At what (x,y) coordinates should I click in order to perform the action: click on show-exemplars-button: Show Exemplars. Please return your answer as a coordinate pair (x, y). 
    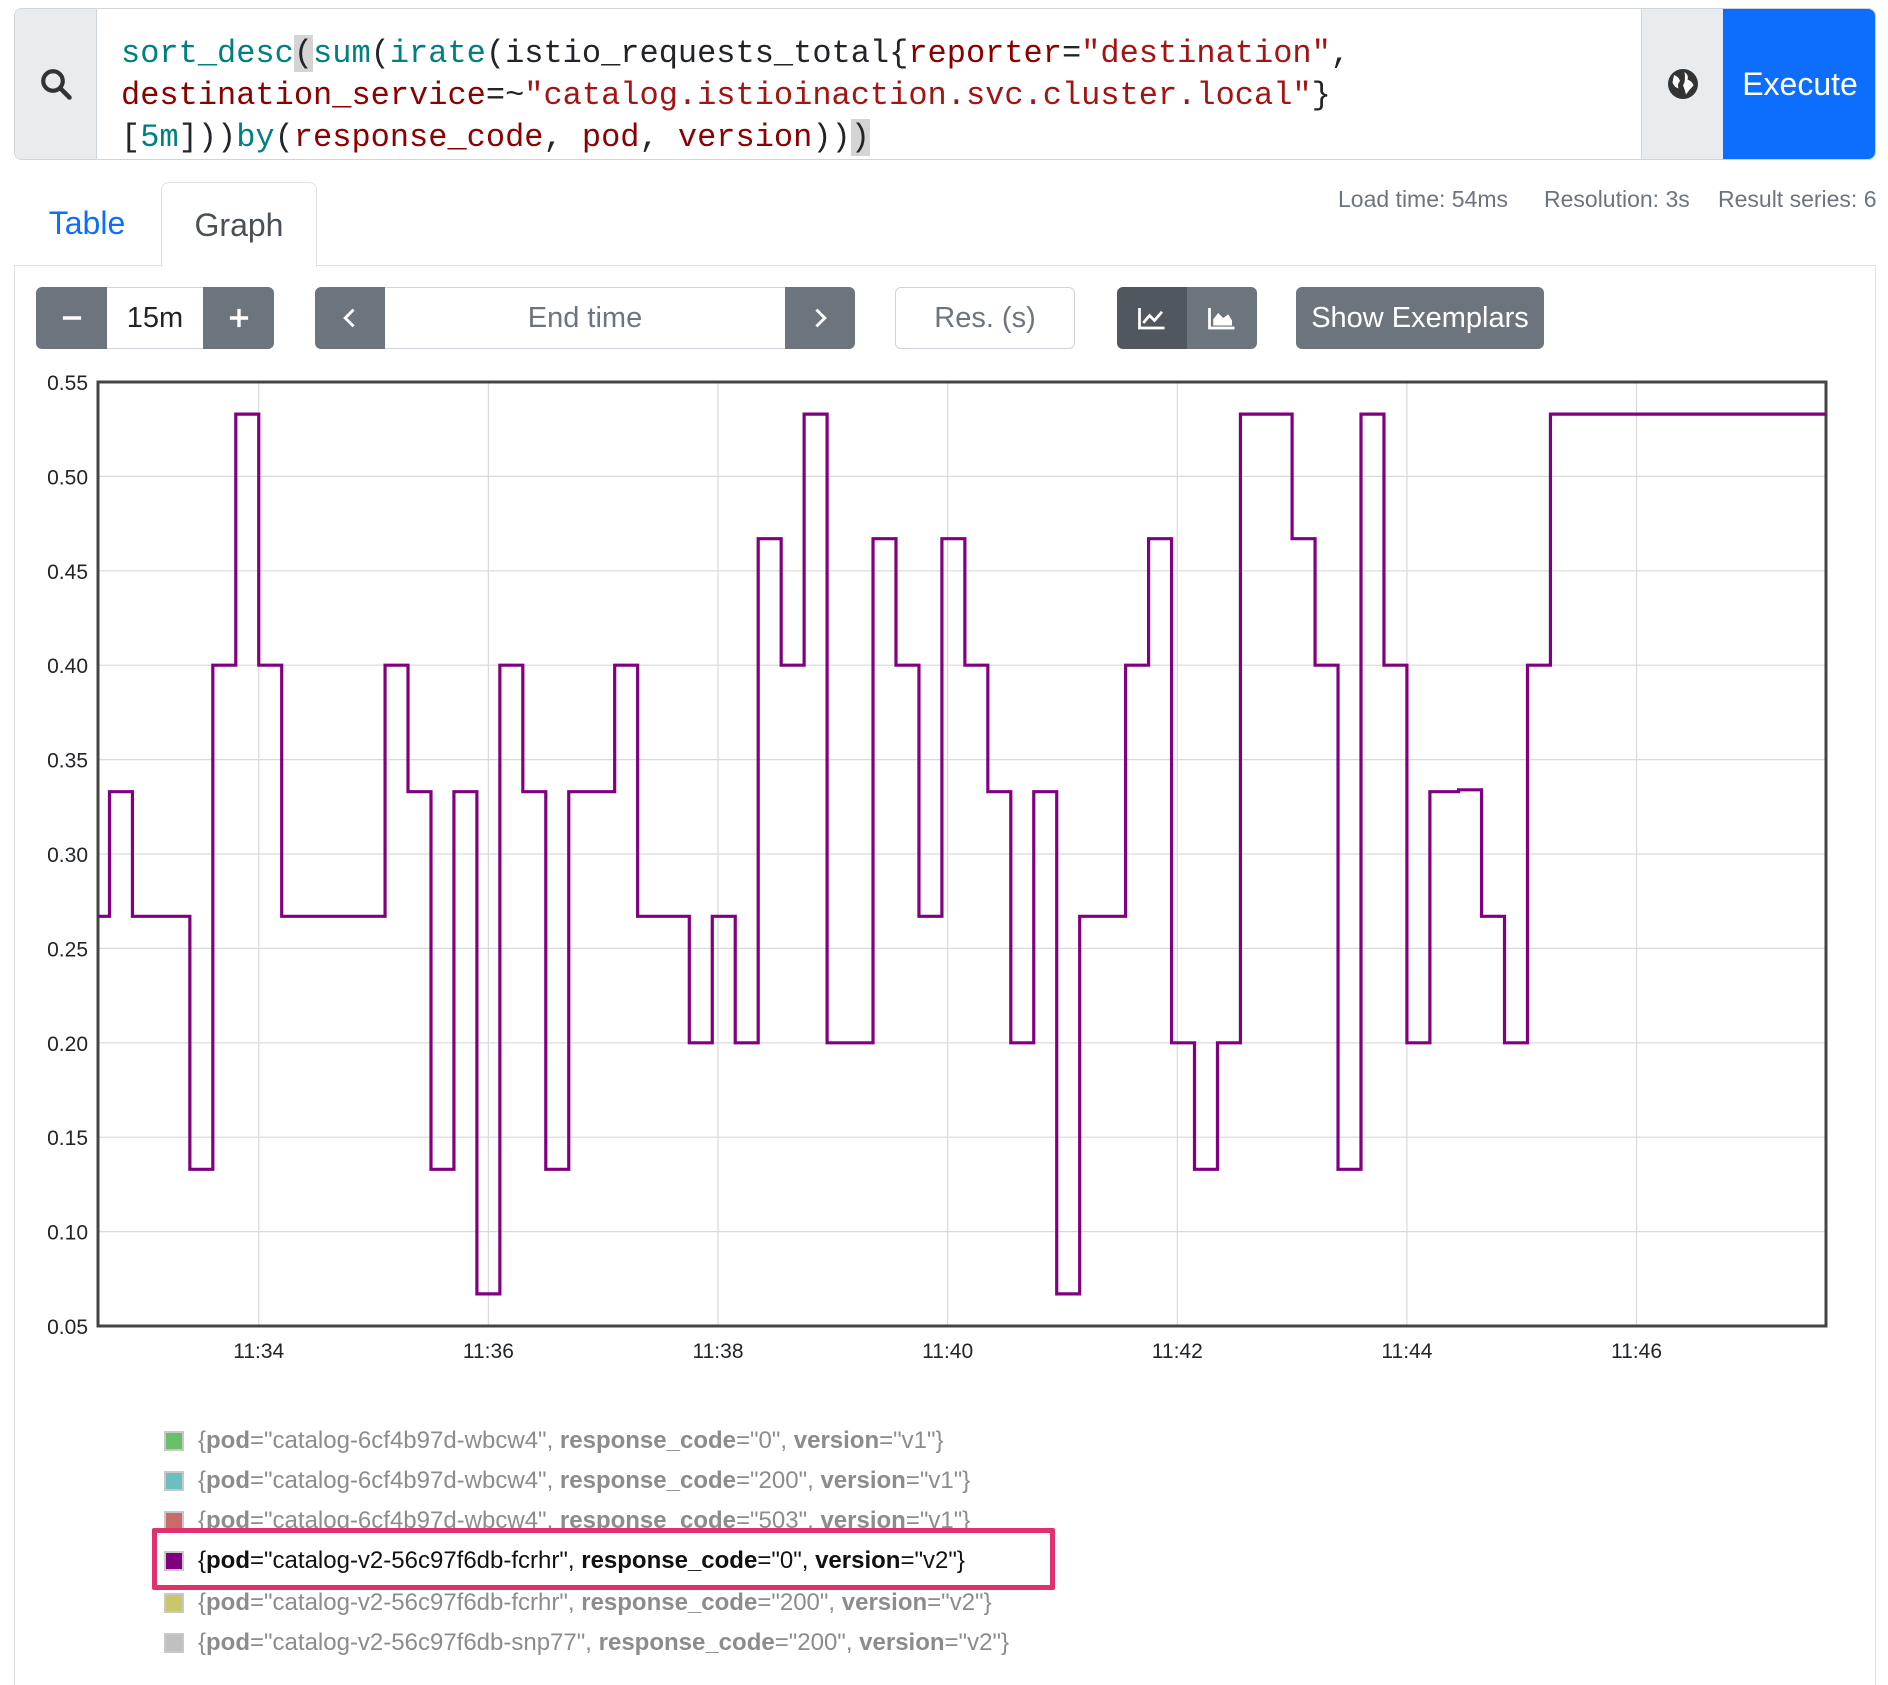
    Looking at the image, I should click on (1420, 318).